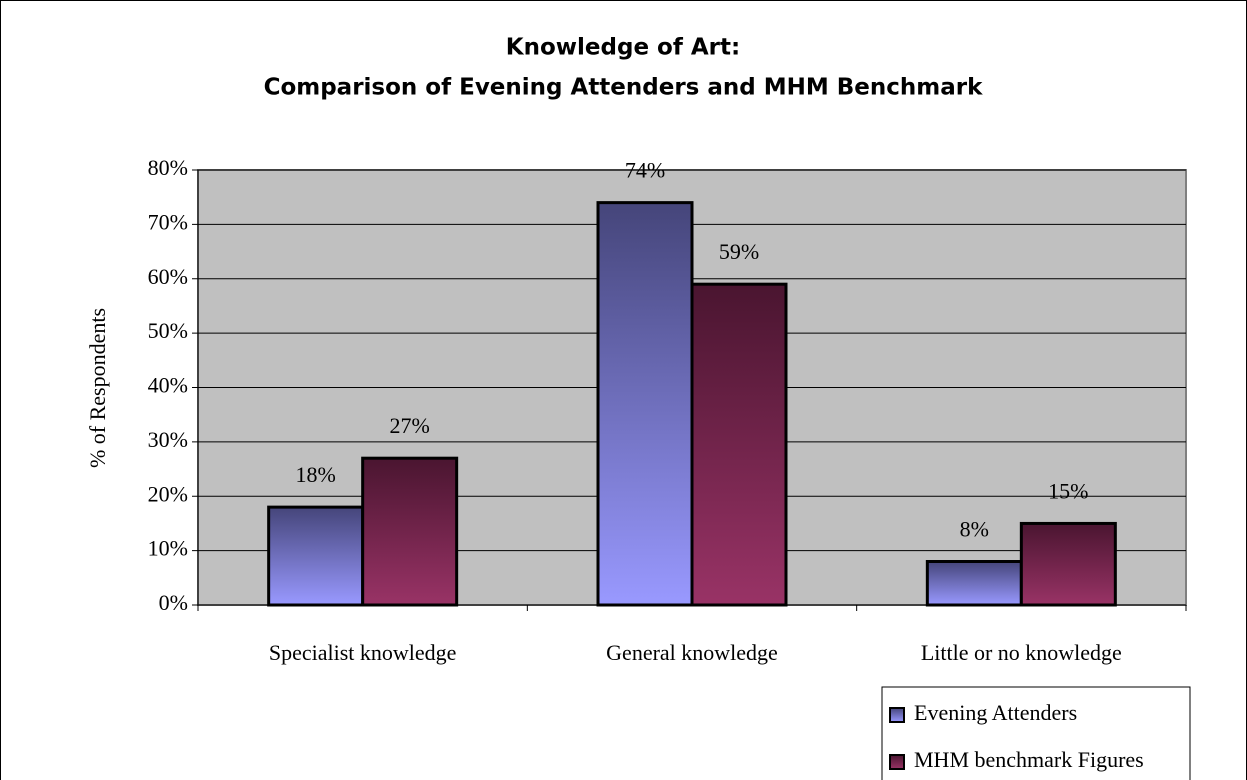  I want to click on y-tick-label: 30%, so click(168, 439).